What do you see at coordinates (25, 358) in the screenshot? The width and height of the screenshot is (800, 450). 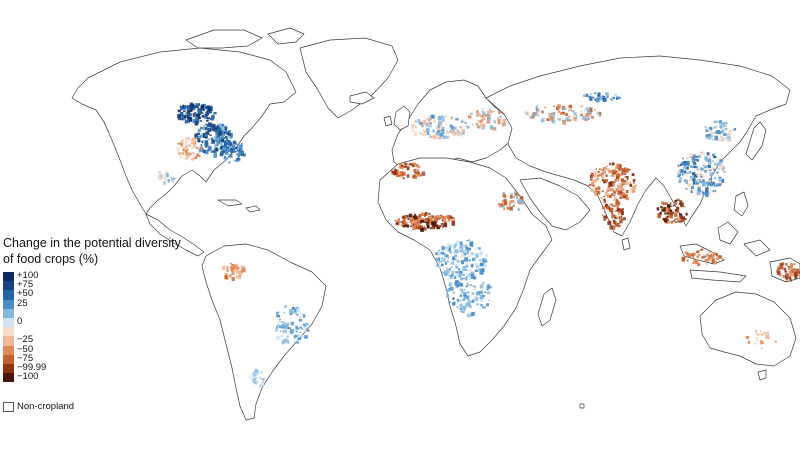 I see `legend-tick-label: −75` at bounding box center [25, 358].